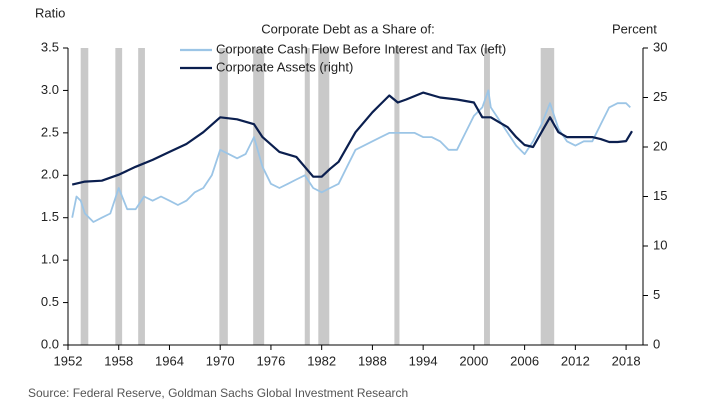 The image size is (706, 413). Describe the element at coordinates (68, 360) in the screenshot. I see `x-tick-label: 1952` at that location.